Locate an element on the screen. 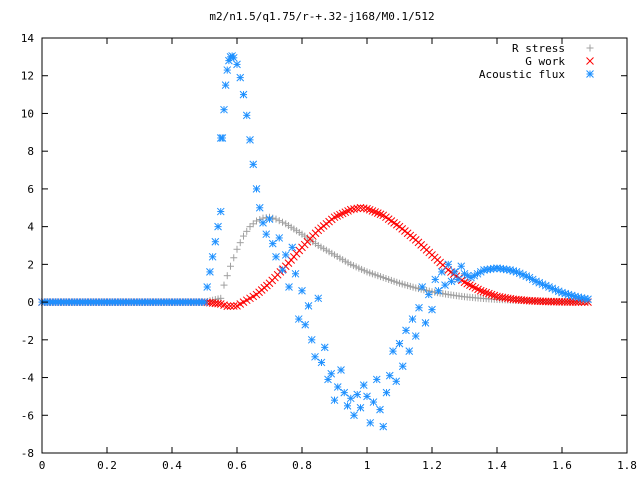 Image resolution: width=640 pixels, height=480 pixels. y-tick-label: -8 is located at coordinates (27, 453).